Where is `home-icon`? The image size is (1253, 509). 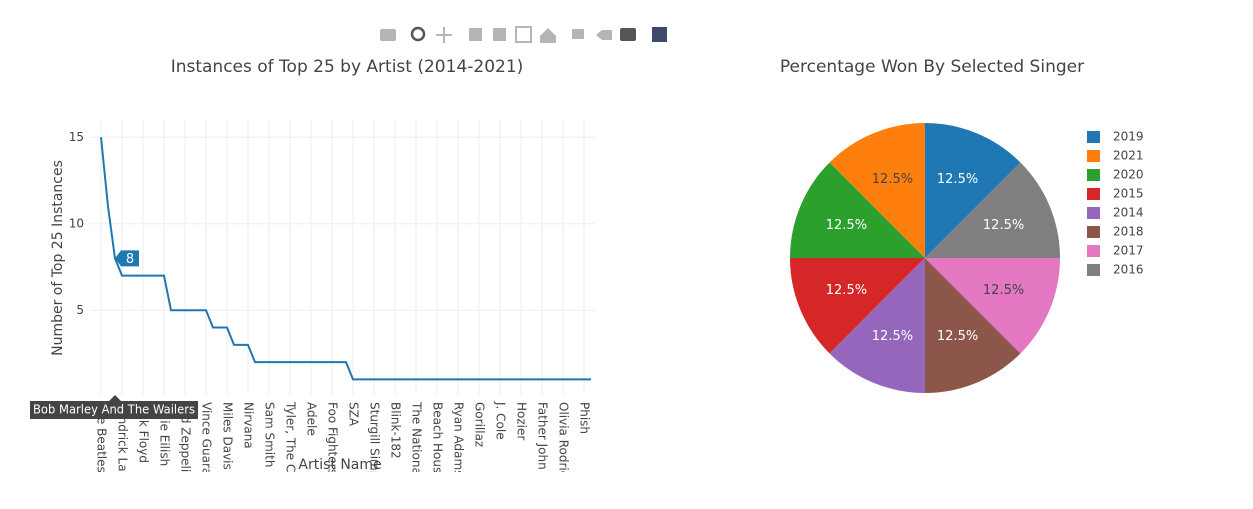
home-icon is located at coordinates (548, 35).